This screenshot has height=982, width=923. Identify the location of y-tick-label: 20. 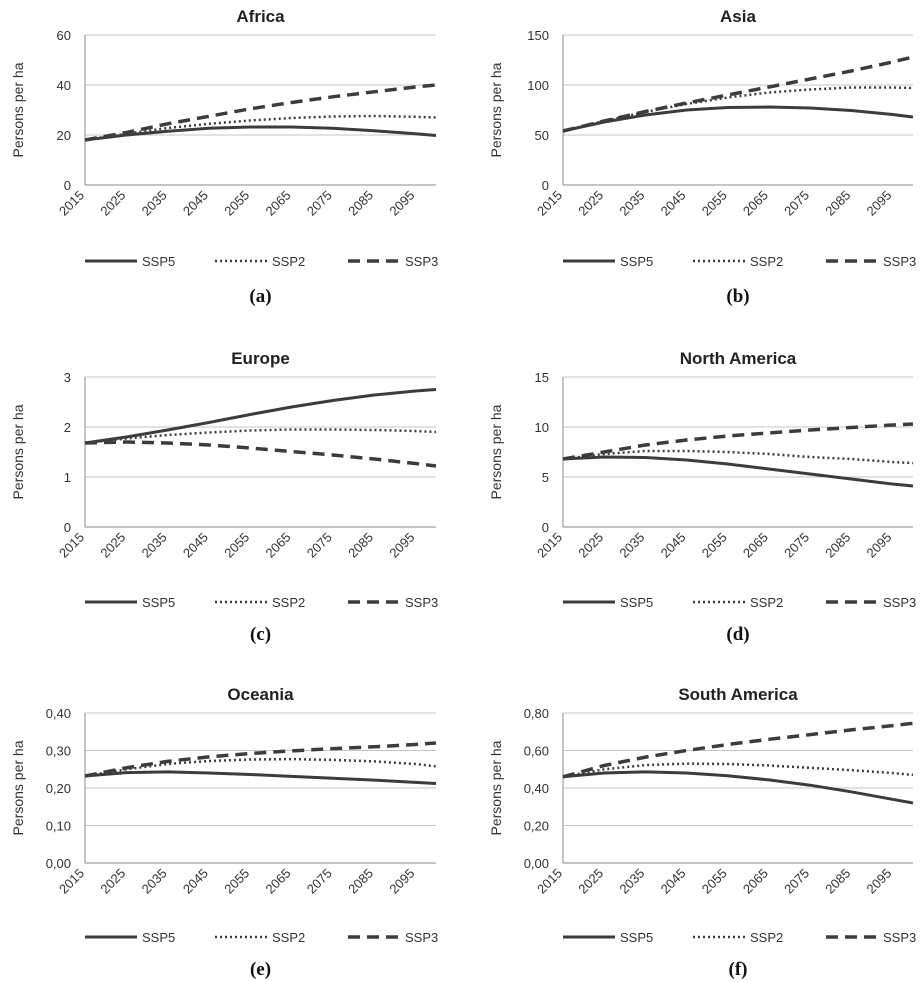
(64, 135).